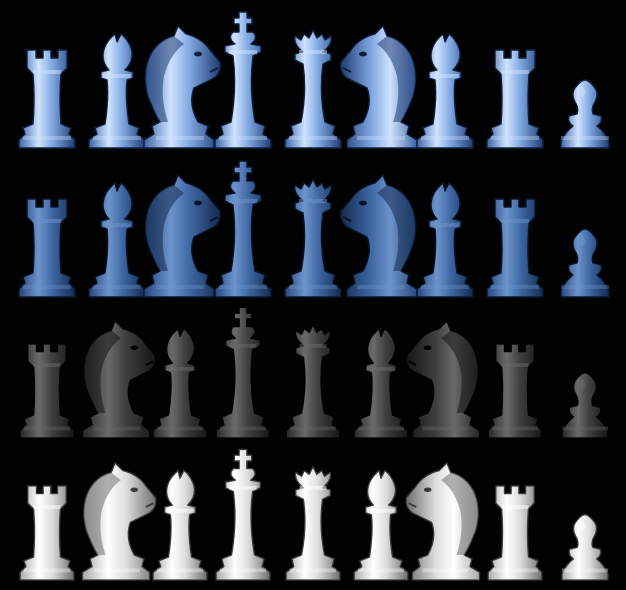 This screenshot has width=626, height=590. What do you see at coordinates (243, 372) in the screenshot?
I see `king-piece-dark-grey` at bounding box center [243, 372].